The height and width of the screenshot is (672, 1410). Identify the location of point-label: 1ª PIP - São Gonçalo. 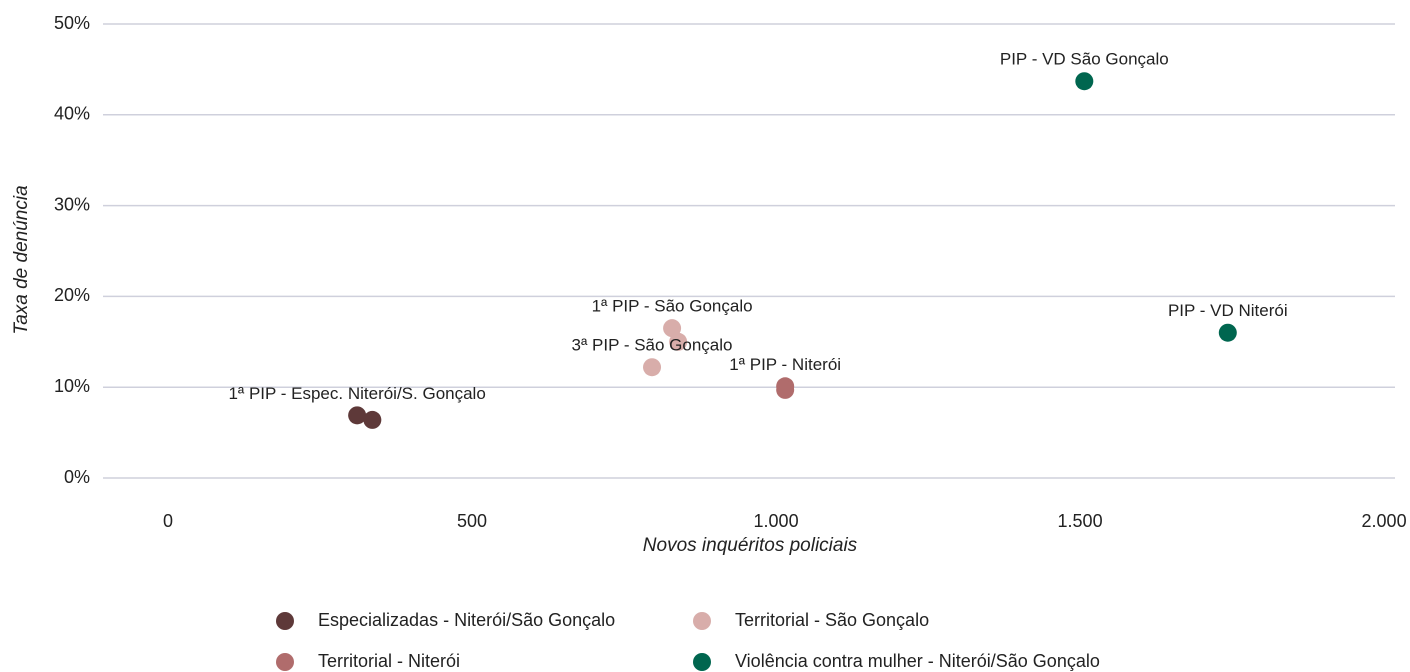
(672, 306).